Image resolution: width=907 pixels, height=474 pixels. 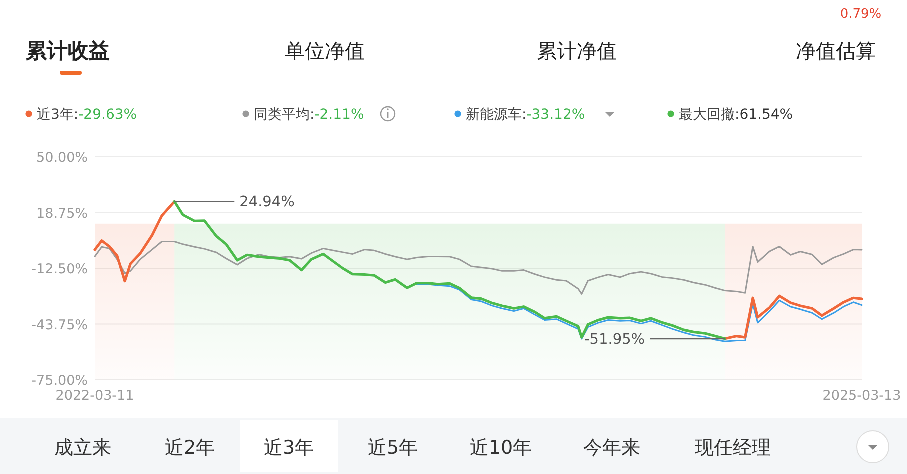 What do you see at coordinates (62, 158) in the screenshot?
I see `y-tick-label: 50.00%` at bounding box center [62, 158].